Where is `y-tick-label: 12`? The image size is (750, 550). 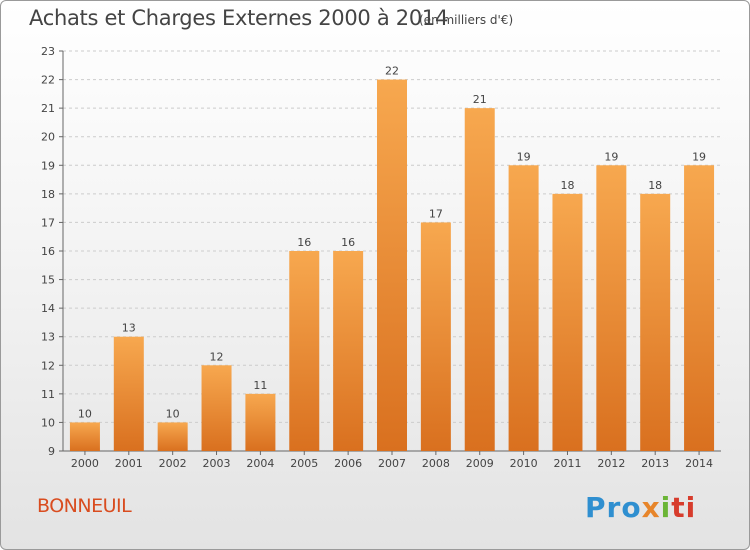 y-tick-label: 12 is located at coordinates (48, 365).